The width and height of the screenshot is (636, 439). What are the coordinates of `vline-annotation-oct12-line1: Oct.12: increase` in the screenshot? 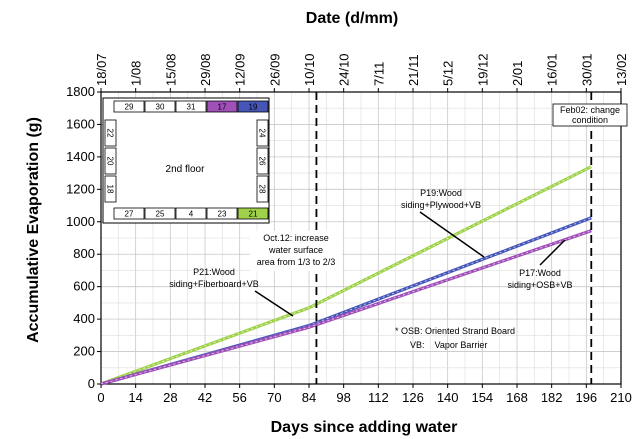 It's located at (296, 238).